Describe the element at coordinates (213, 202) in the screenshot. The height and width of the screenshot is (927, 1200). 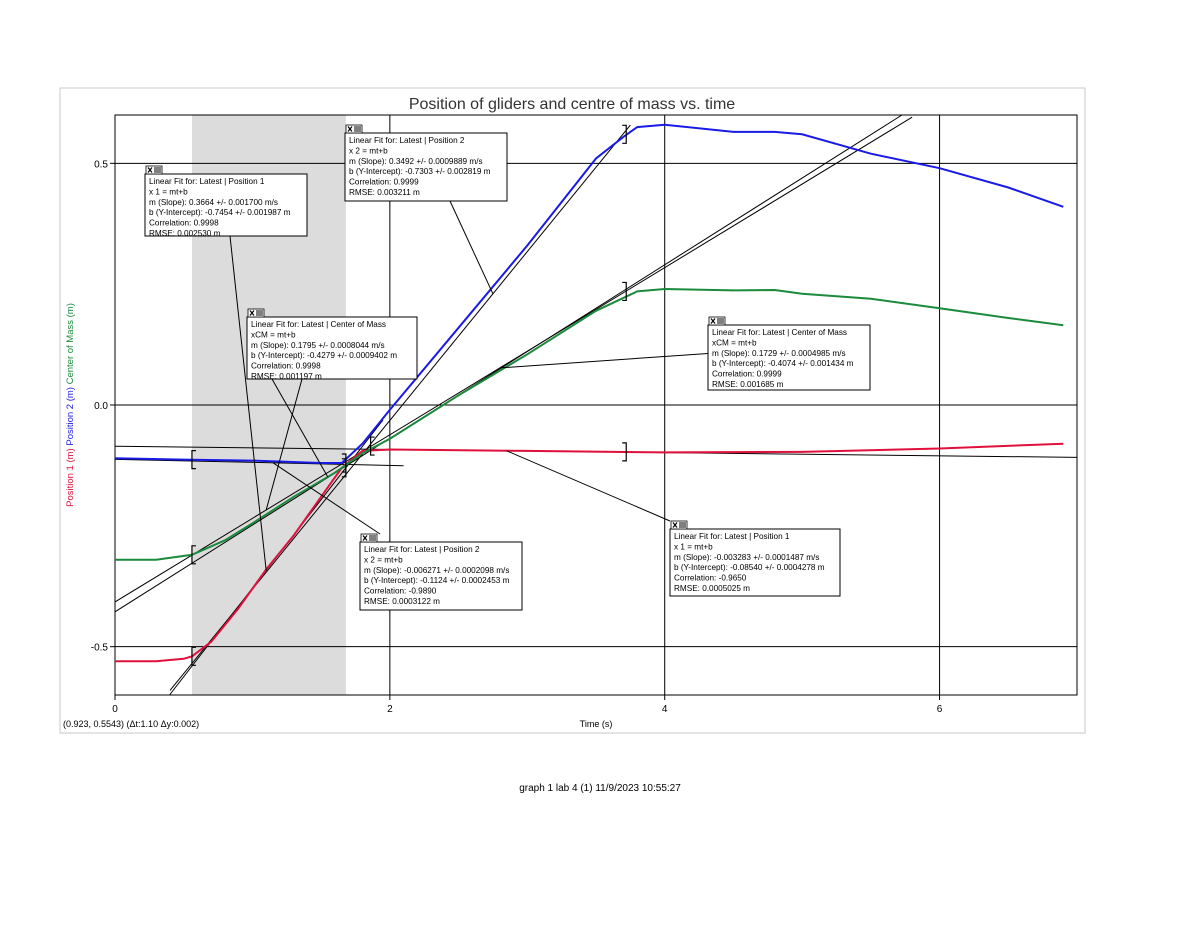
I see `fit-box-line: m (Slope): 0.3664 +/- 0.001700 m/s` at that location.